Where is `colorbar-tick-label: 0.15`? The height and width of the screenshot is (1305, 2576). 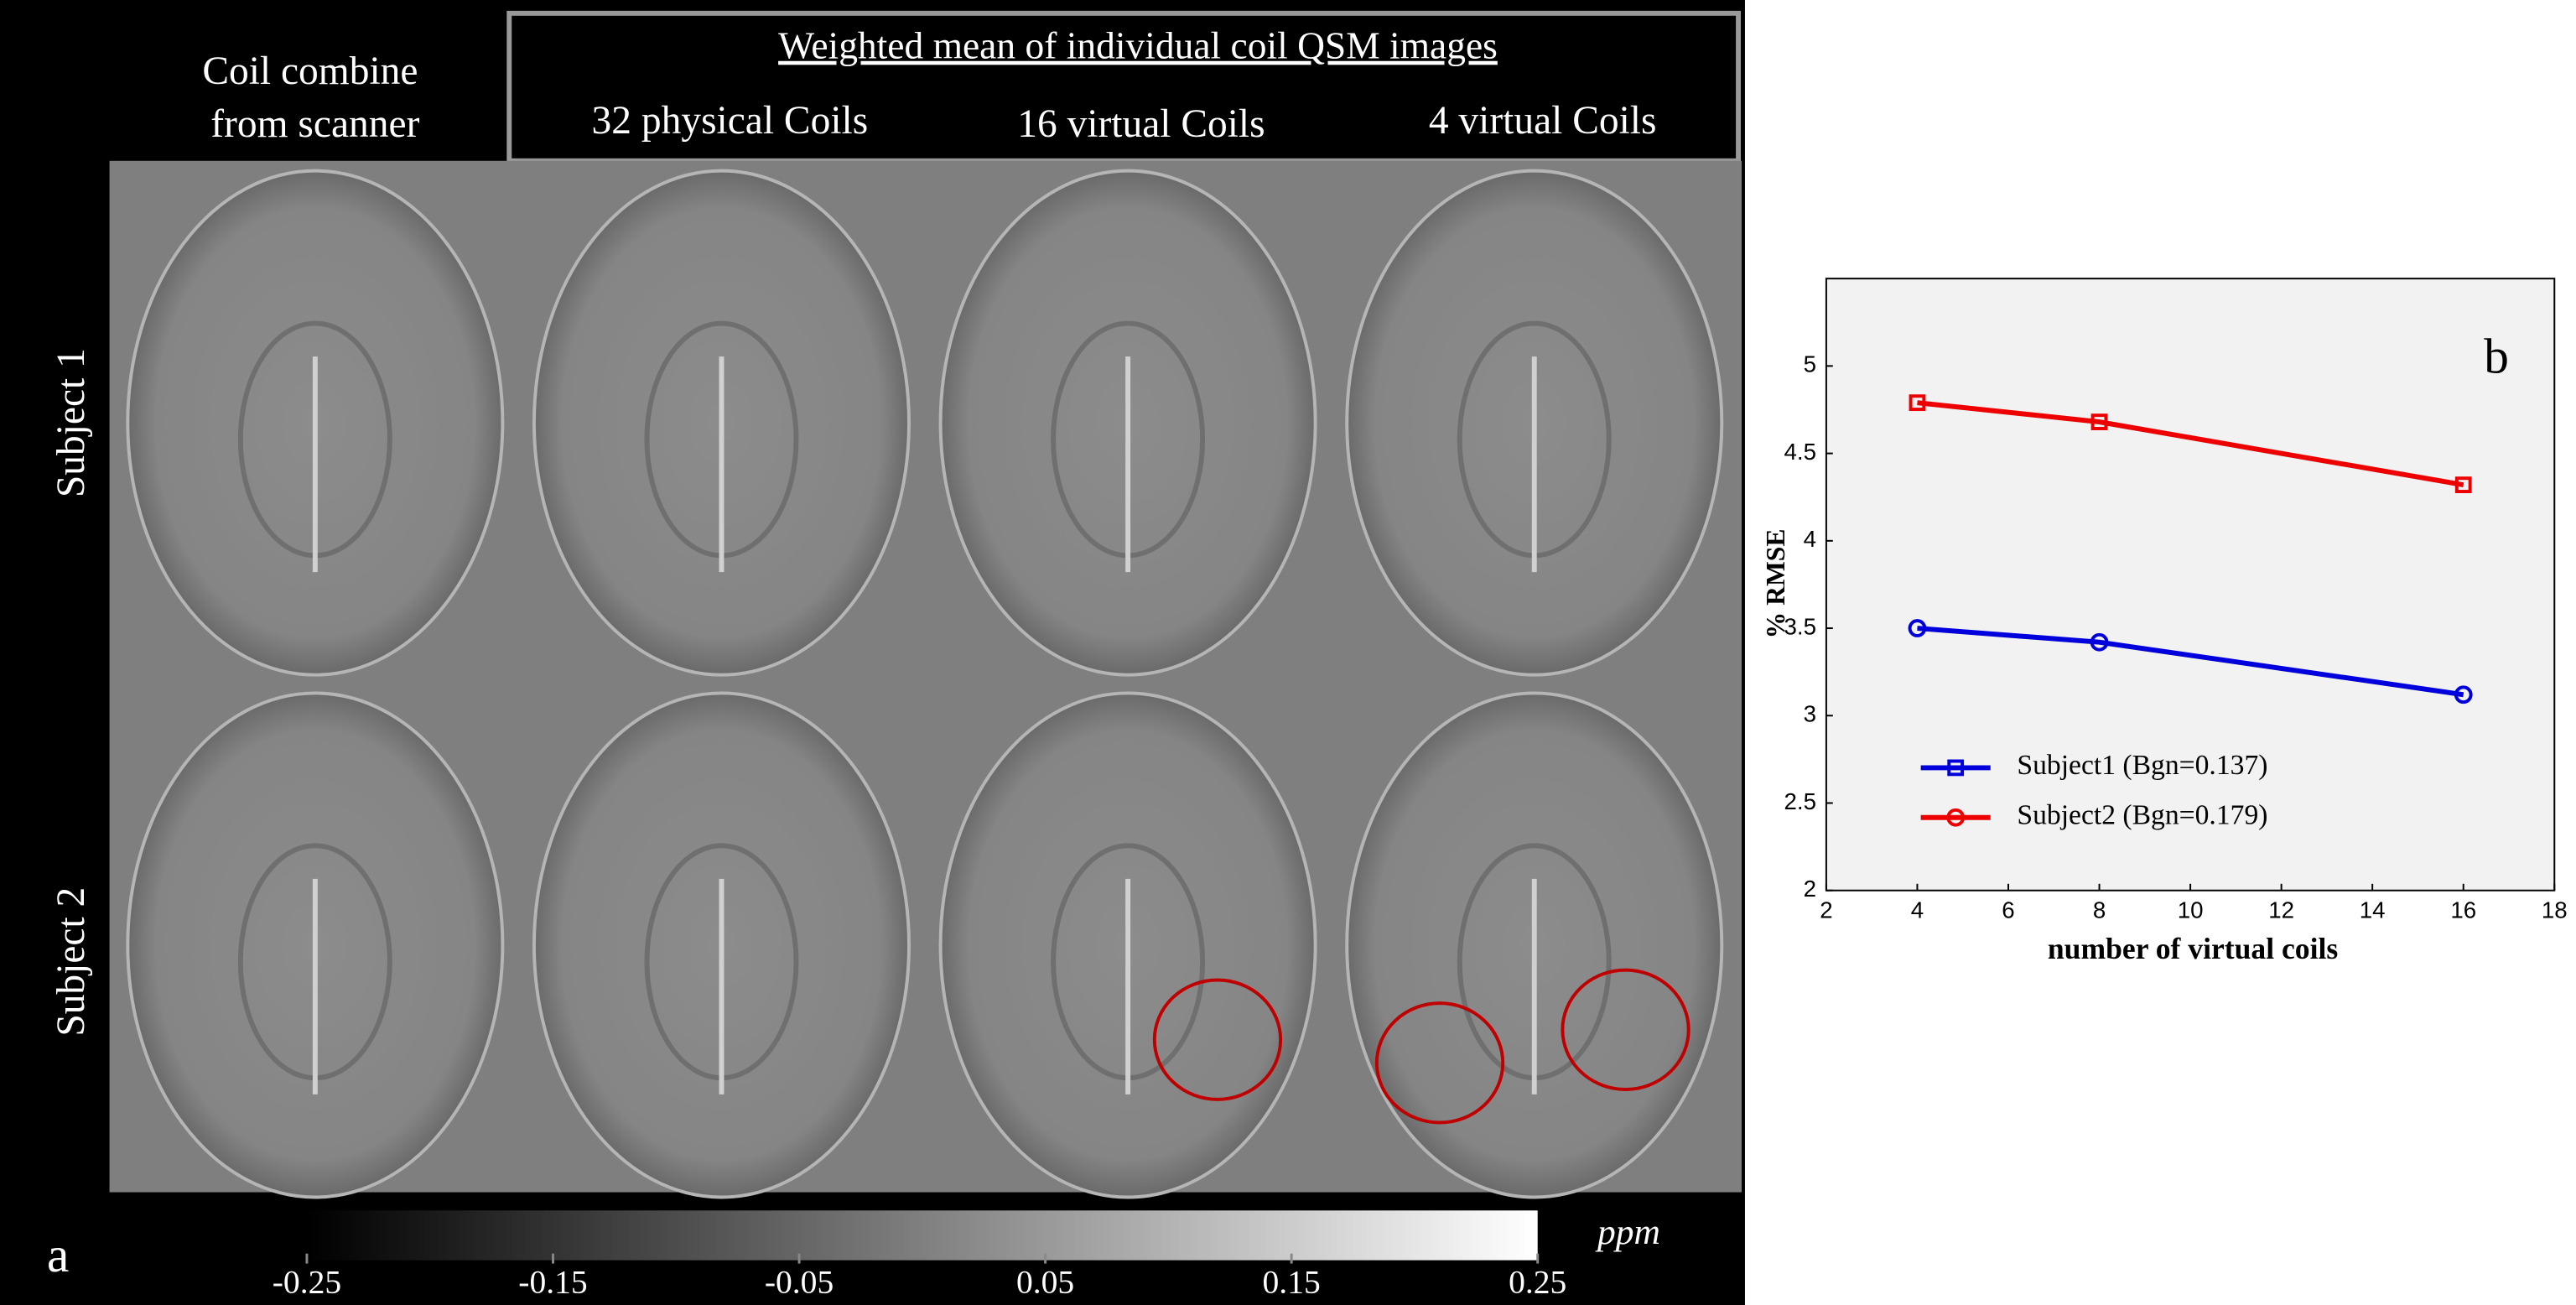 colorbar-tick-label: 0.15 is located at coordinates (1292, 1281).